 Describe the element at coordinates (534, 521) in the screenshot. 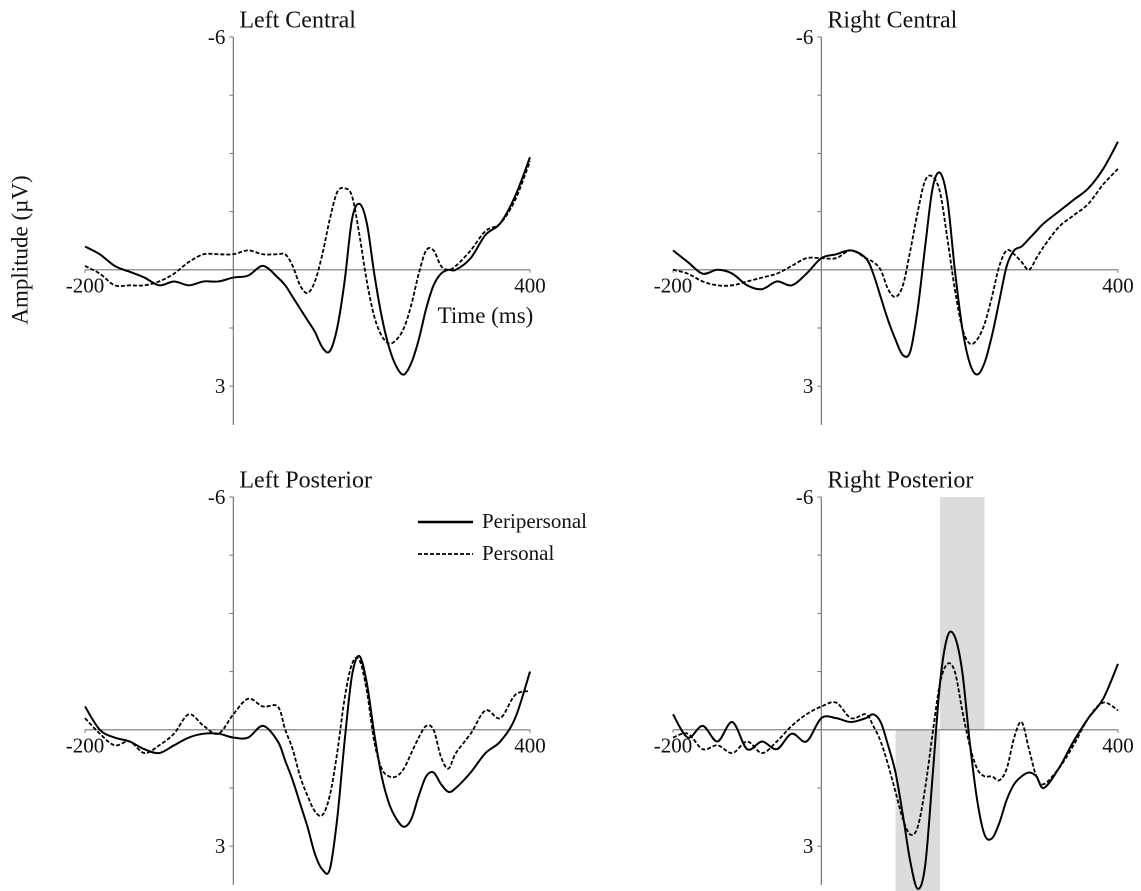

I see `legend-label: Peripersonal` at that location.